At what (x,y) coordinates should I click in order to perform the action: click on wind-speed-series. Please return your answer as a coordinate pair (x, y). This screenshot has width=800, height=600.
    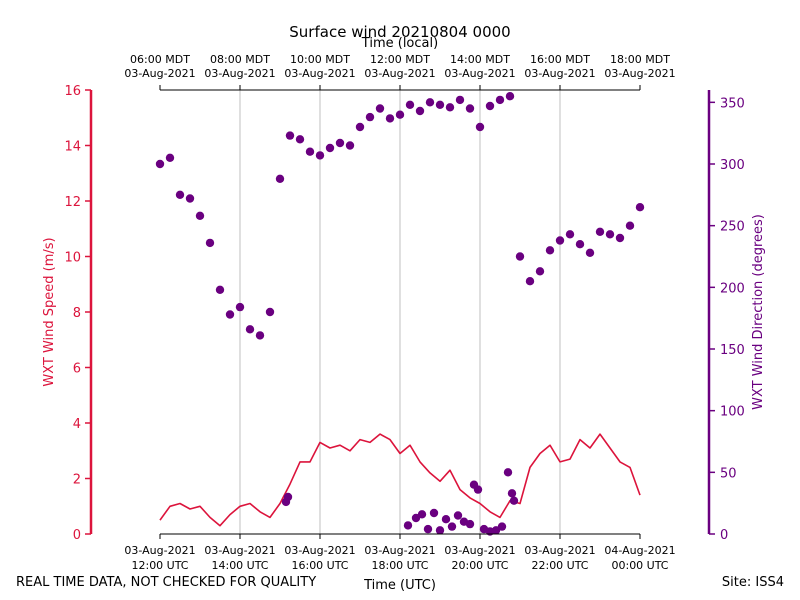
    Looking at the image, I should click on (400, 480).